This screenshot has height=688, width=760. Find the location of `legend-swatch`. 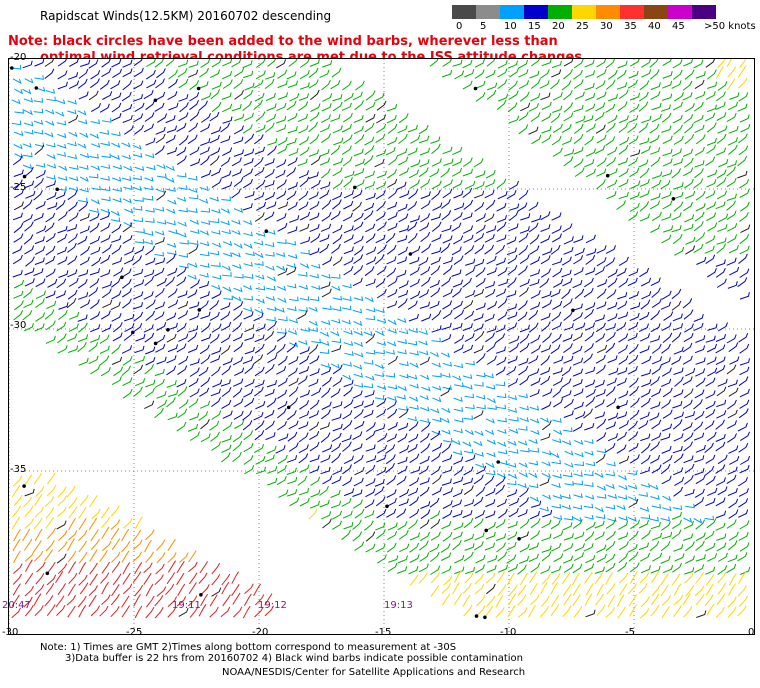

legend-swatch is located at coordinates (584, 12).